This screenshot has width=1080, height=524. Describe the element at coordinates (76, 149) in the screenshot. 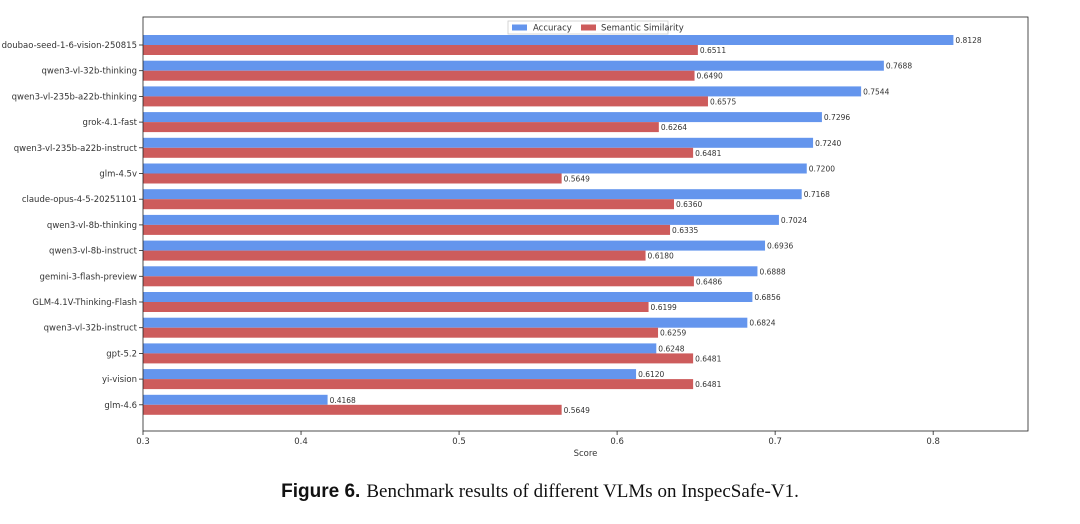

I see `category-label: qwen3-vl-235b-a22b-instruct` at that location.